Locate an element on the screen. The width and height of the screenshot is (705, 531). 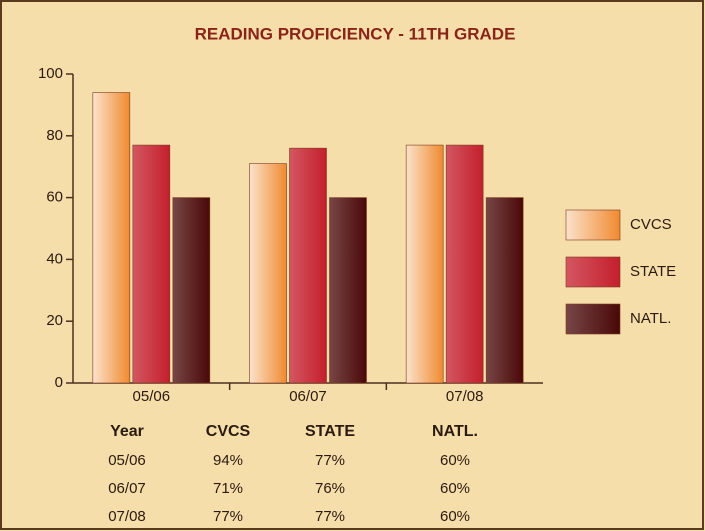
table-value: 94% is located at coordinates (228, 460).